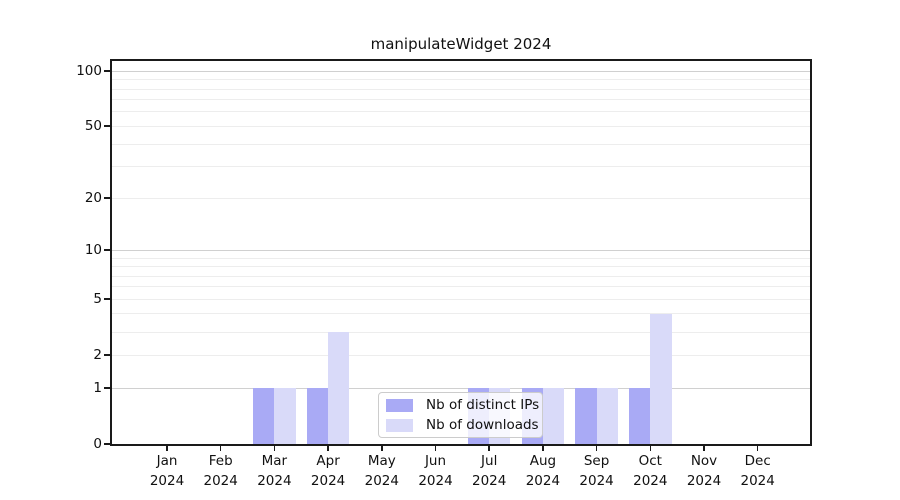 Image resolution: width=900 pixels, height=500 pixels. Describe the element at coordinates (758, 471) in the screenshot. I see `x-tick-label: Dec 2024` at that location.